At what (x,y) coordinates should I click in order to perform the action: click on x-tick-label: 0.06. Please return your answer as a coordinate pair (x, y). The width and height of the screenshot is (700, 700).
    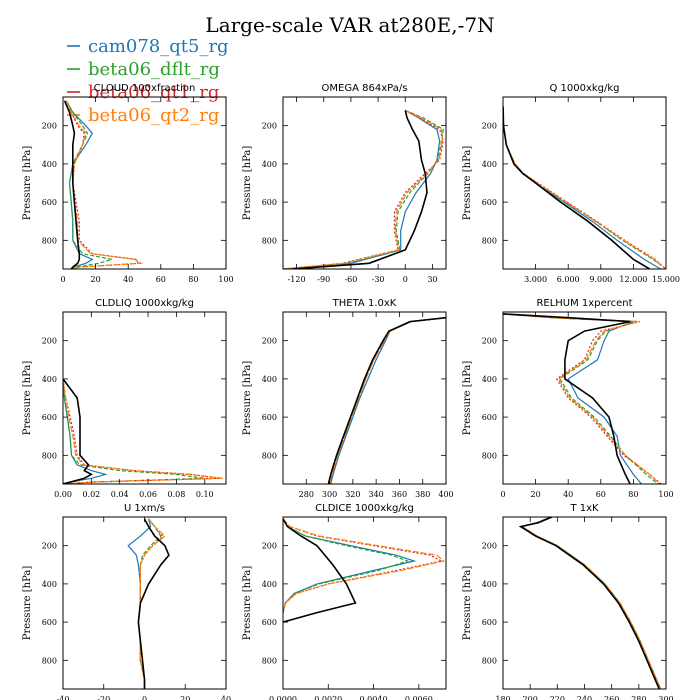
    Looking at the image, I should click on (148, 494).